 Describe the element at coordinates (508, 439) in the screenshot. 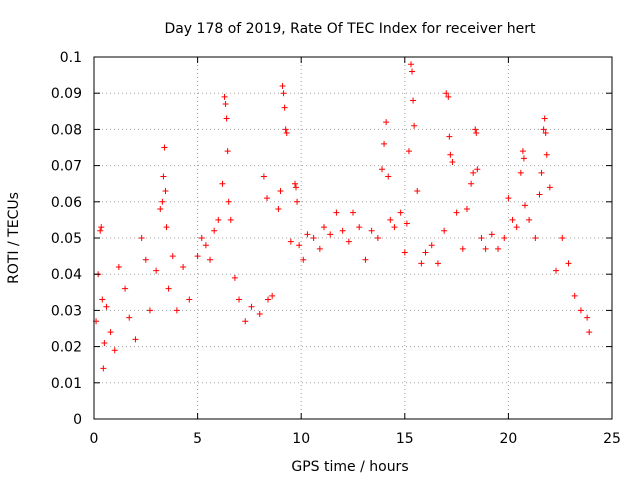

I see `x-tick-label: 20` at that location.